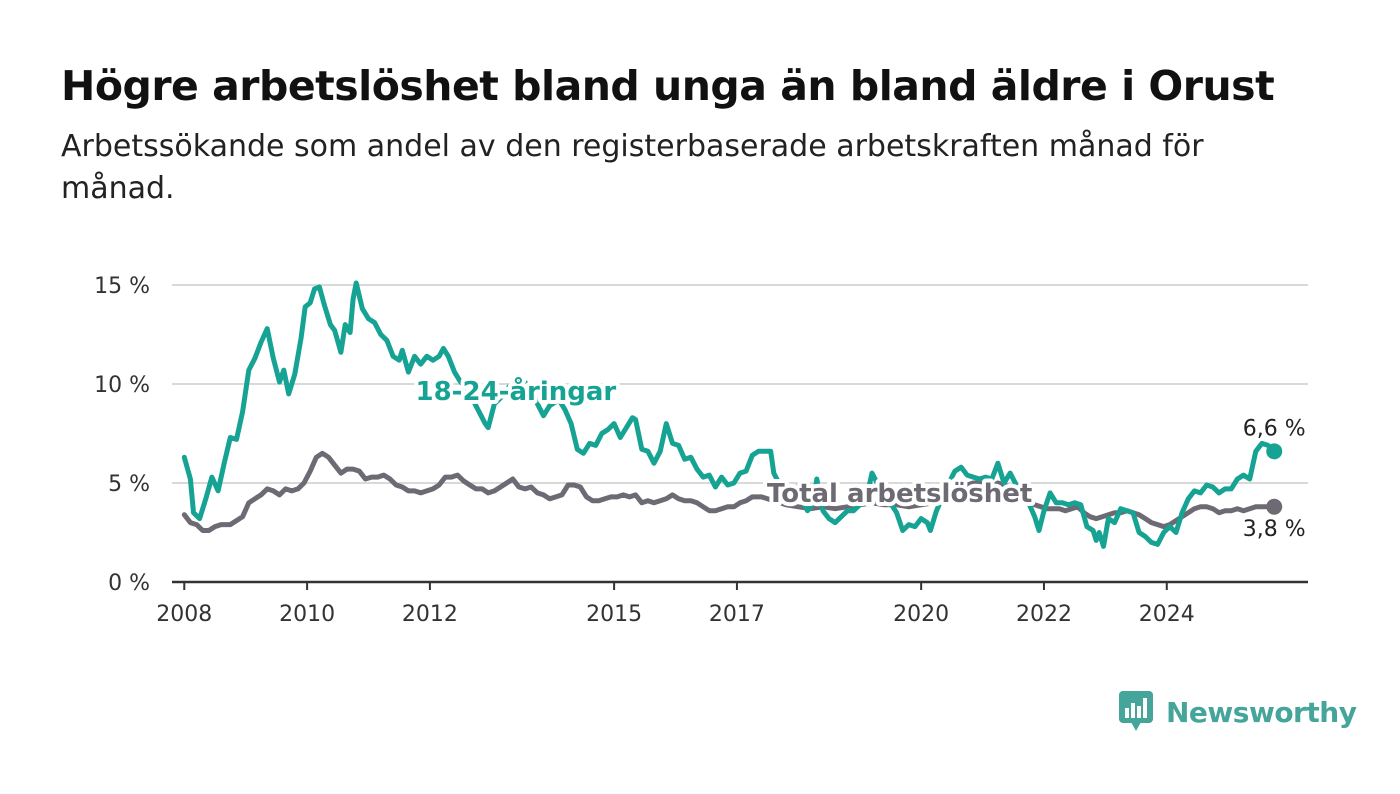 This screenshot has width=1400, height=794. I want to click on bar-chart-speech-bubble-icon, so click(1136, 711).